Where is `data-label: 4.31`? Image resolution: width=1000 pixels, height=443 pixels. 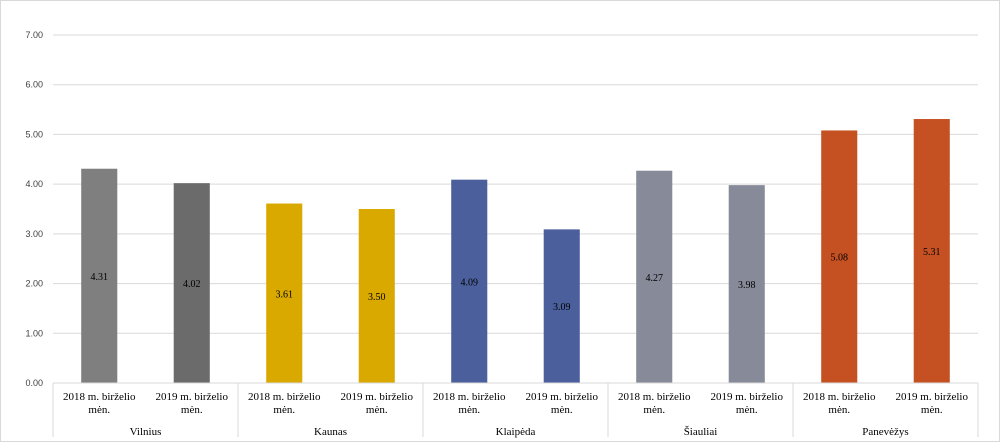 data-label: 4.31 is located at coordinates (100, 277).